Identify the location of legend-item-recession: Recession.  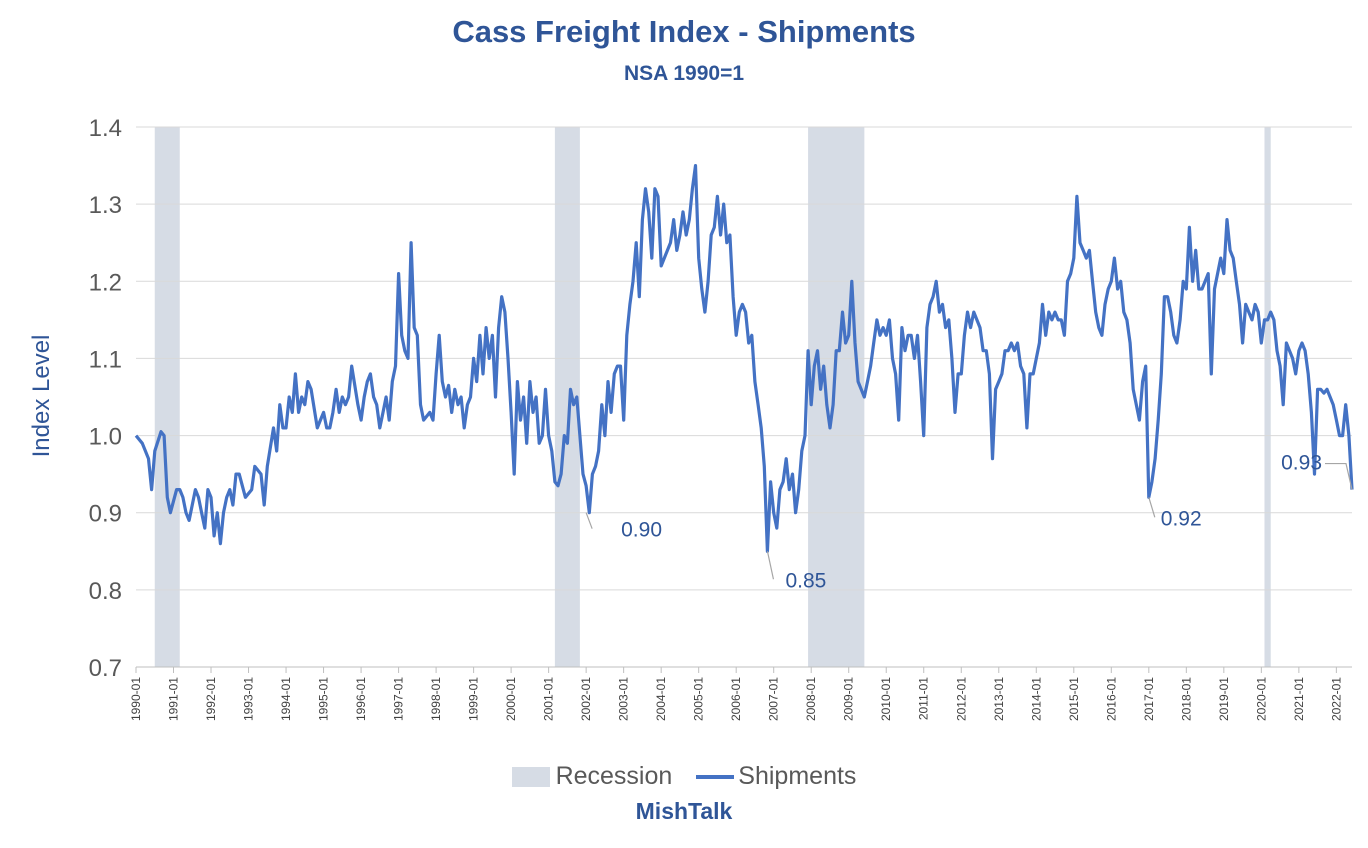
(592, 776).